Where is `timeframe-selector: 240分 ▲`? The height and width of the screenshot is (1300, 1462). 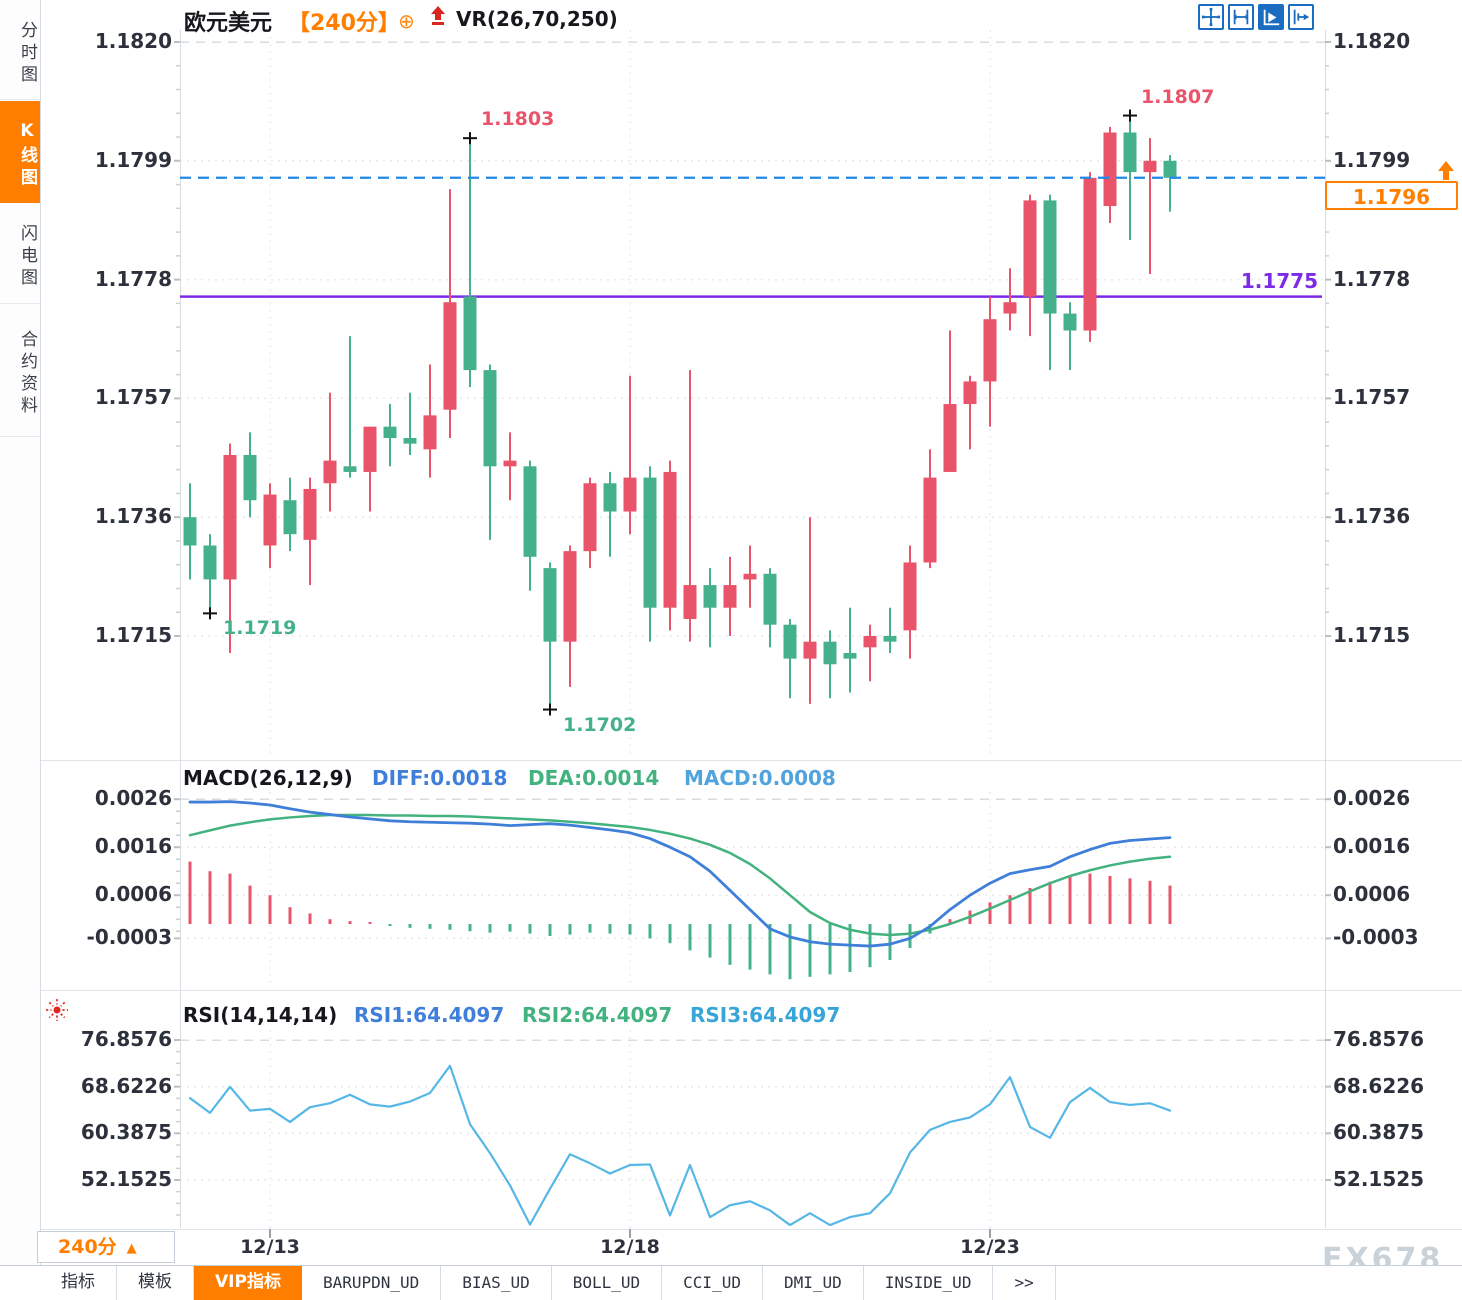 timeframe-selector: 240分 ▲ is located at coordinates (106, 1247).